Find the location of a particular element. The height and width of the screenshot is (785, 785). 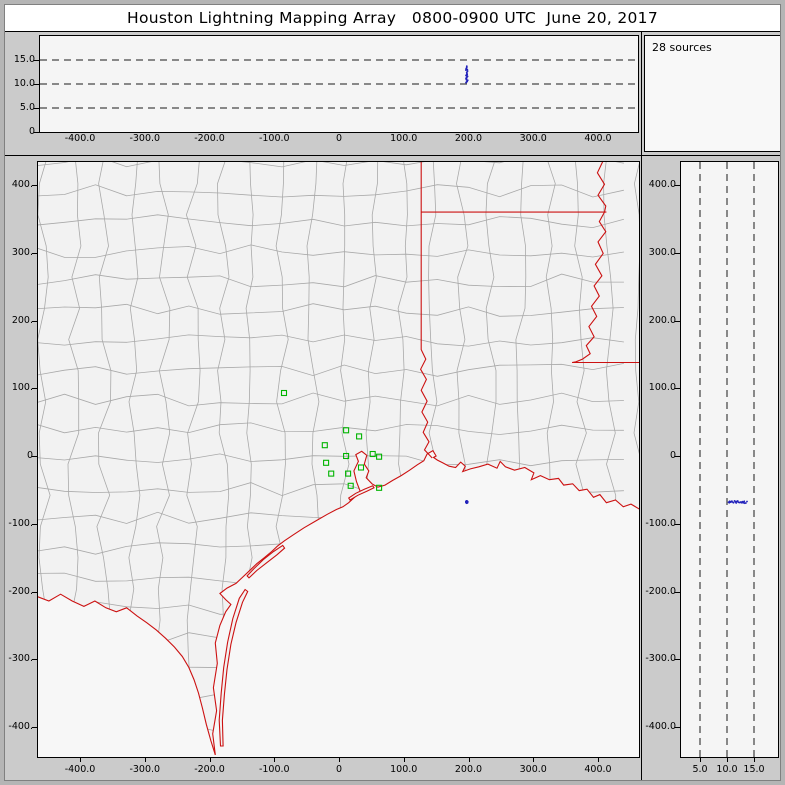

altitude-ew-panel is located at coordinates (339, 84).